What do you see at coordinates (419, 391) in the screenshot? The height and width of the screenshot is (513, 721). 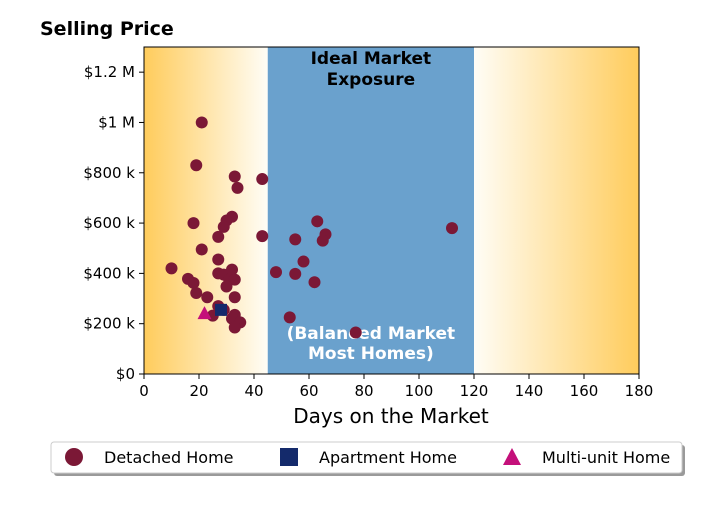 I see `x-tick-label: 100` at bounding box center [419, 391].